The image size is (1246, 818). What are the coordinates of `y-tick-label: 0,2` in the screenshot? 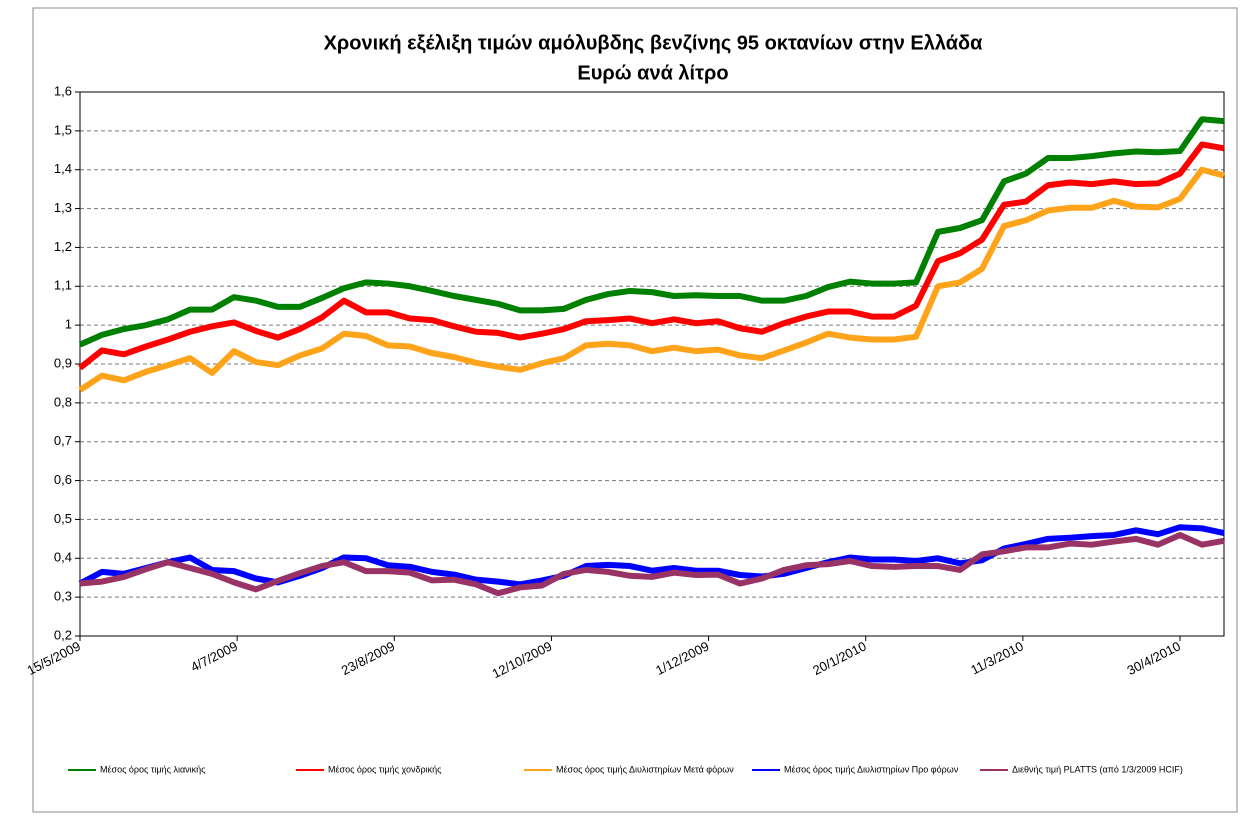 It's located at (63, 634).